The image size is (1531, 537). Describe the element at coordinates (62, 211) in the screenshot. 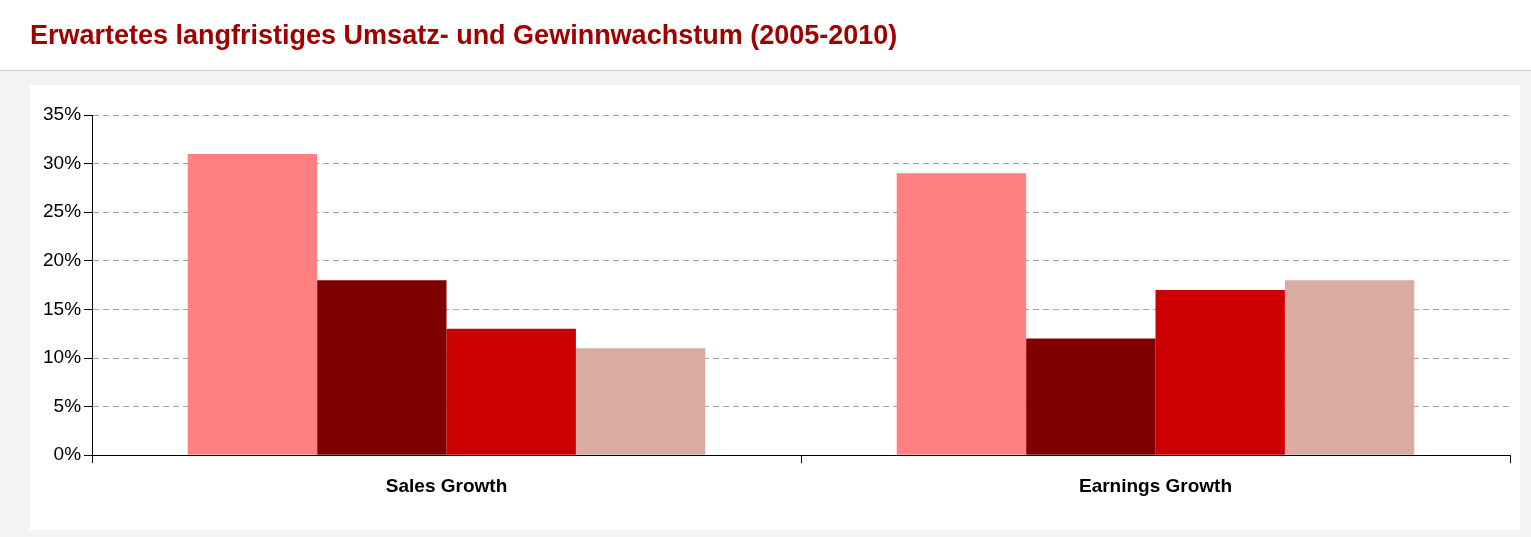

I see `y-tick-label: 25%` at that location.